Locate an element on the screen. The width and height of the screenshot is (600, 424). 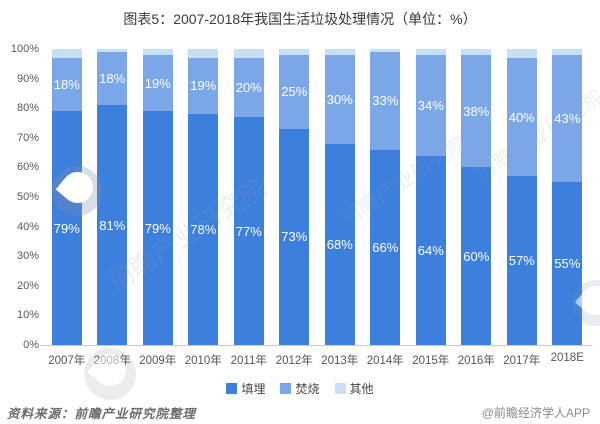
bar-value-label: 57% is located at coordinates (521, 261).